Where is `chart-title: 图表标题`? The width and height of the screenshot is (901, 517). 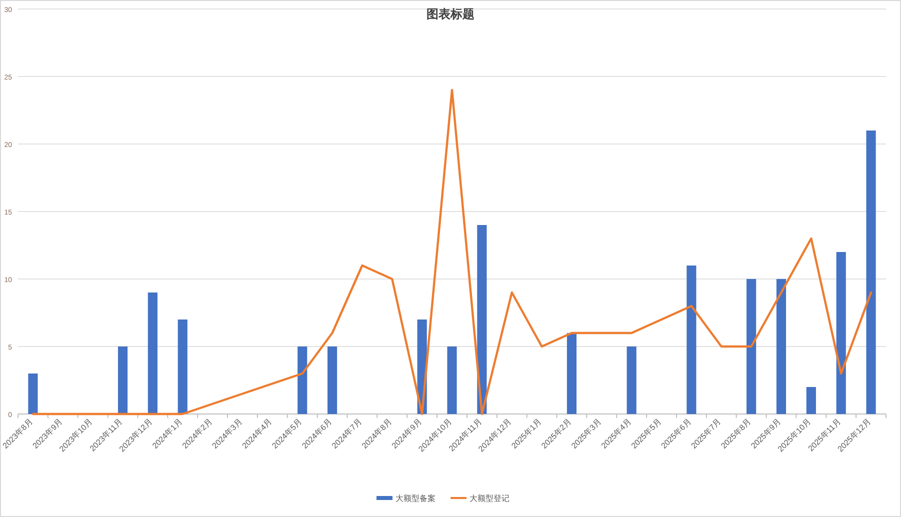 chart-title: 图表标题 is located at coordinates (450, 14).